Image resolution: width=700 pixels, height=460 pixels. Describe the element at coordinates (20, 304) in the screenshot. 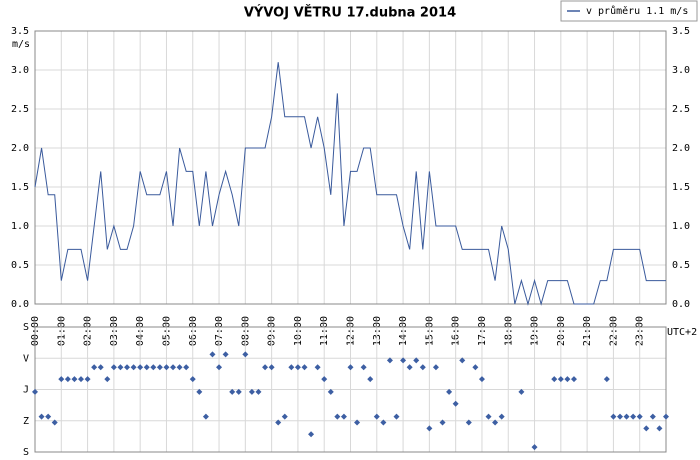

I see `y-tick-label: 0.0` at that location.